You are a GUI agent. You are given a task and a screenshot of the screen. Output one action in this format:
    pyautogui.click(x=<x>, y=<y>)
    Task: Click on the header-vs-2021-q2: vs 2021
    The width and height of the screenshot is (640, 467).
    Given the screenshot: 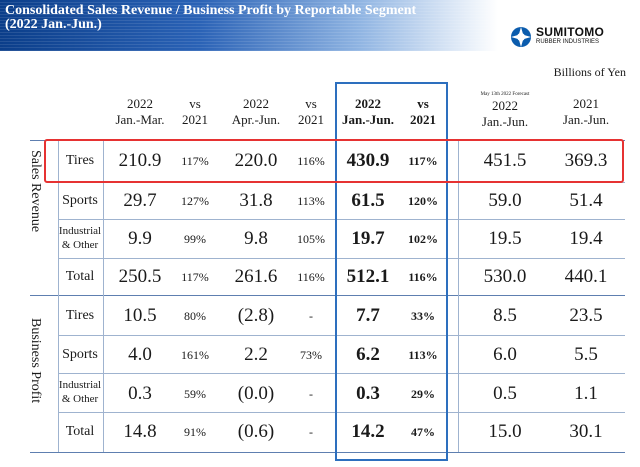 What is the action you would take?
    pyautogui.click(x=311, y=112)
    